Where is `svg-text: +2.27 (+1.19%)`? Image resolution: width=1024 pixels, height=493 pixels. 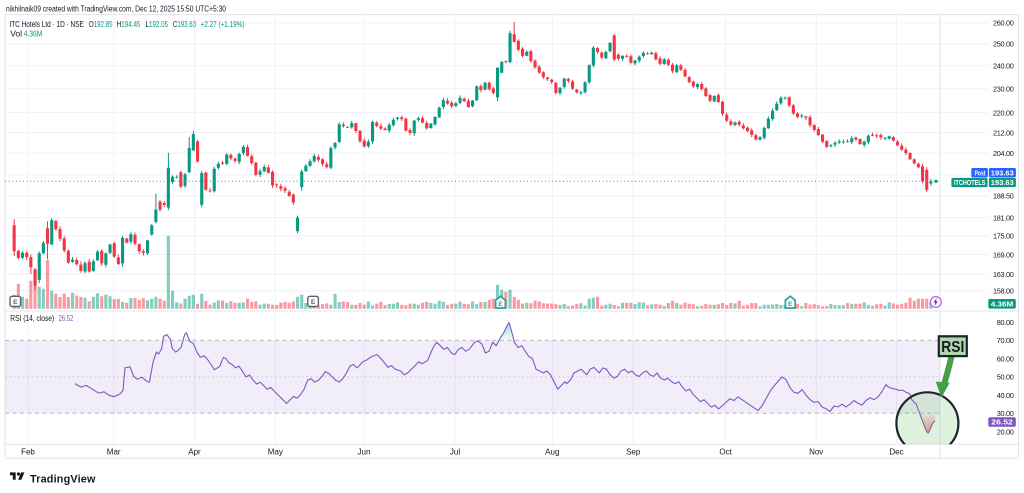 svg-text: +2.27 (+1.19%) is located at coordinates (223, 24).